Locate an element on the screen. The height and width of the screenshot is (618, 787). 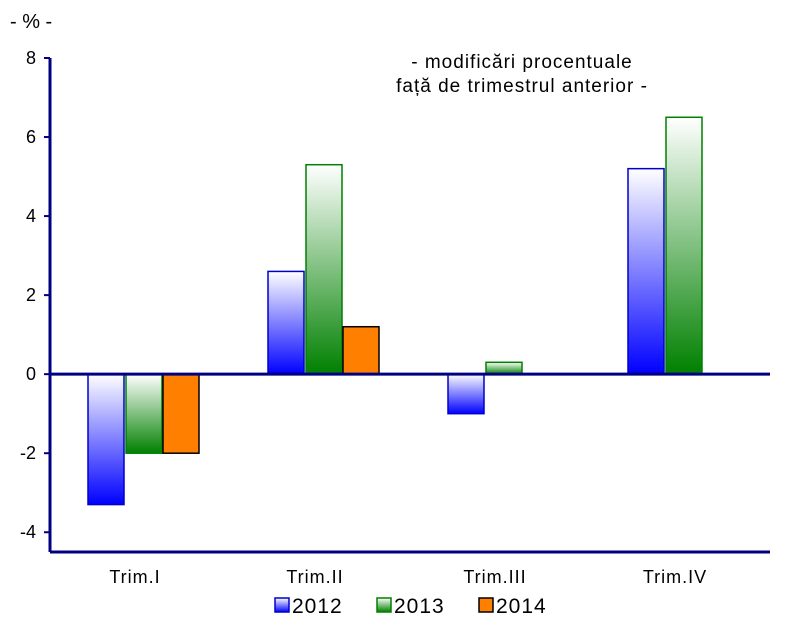
legend-label-2013: 2013 is located at coordinates (419, 606).